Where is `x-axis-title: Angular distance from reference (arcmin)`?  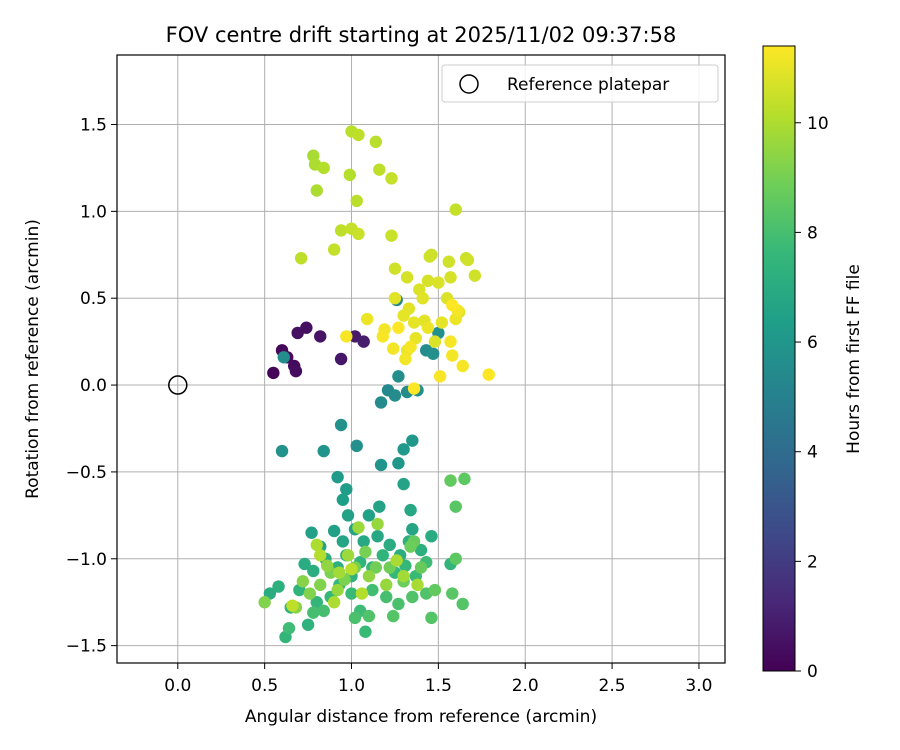
x-axis-title: Angular distance from reference (arcmin) is located at coordinates (421, 717).